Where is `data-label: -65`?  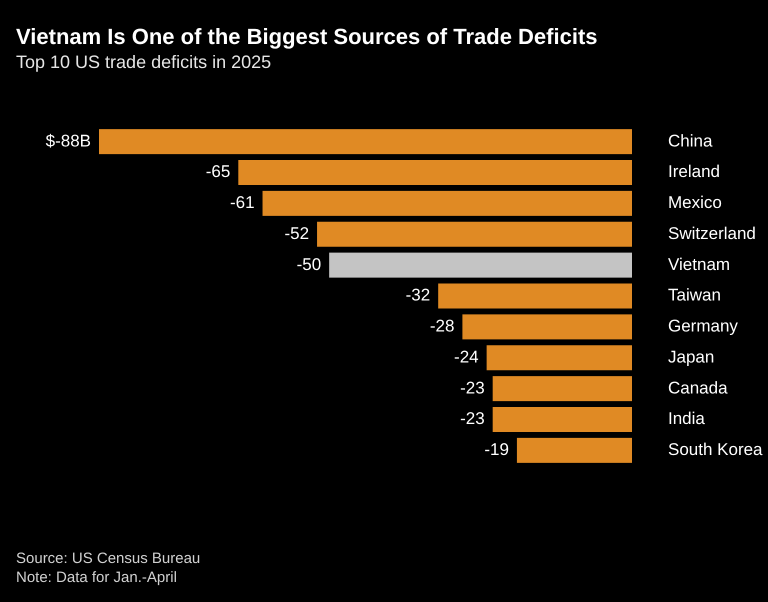
data-label: -65 is located at coordinates (218, 172).